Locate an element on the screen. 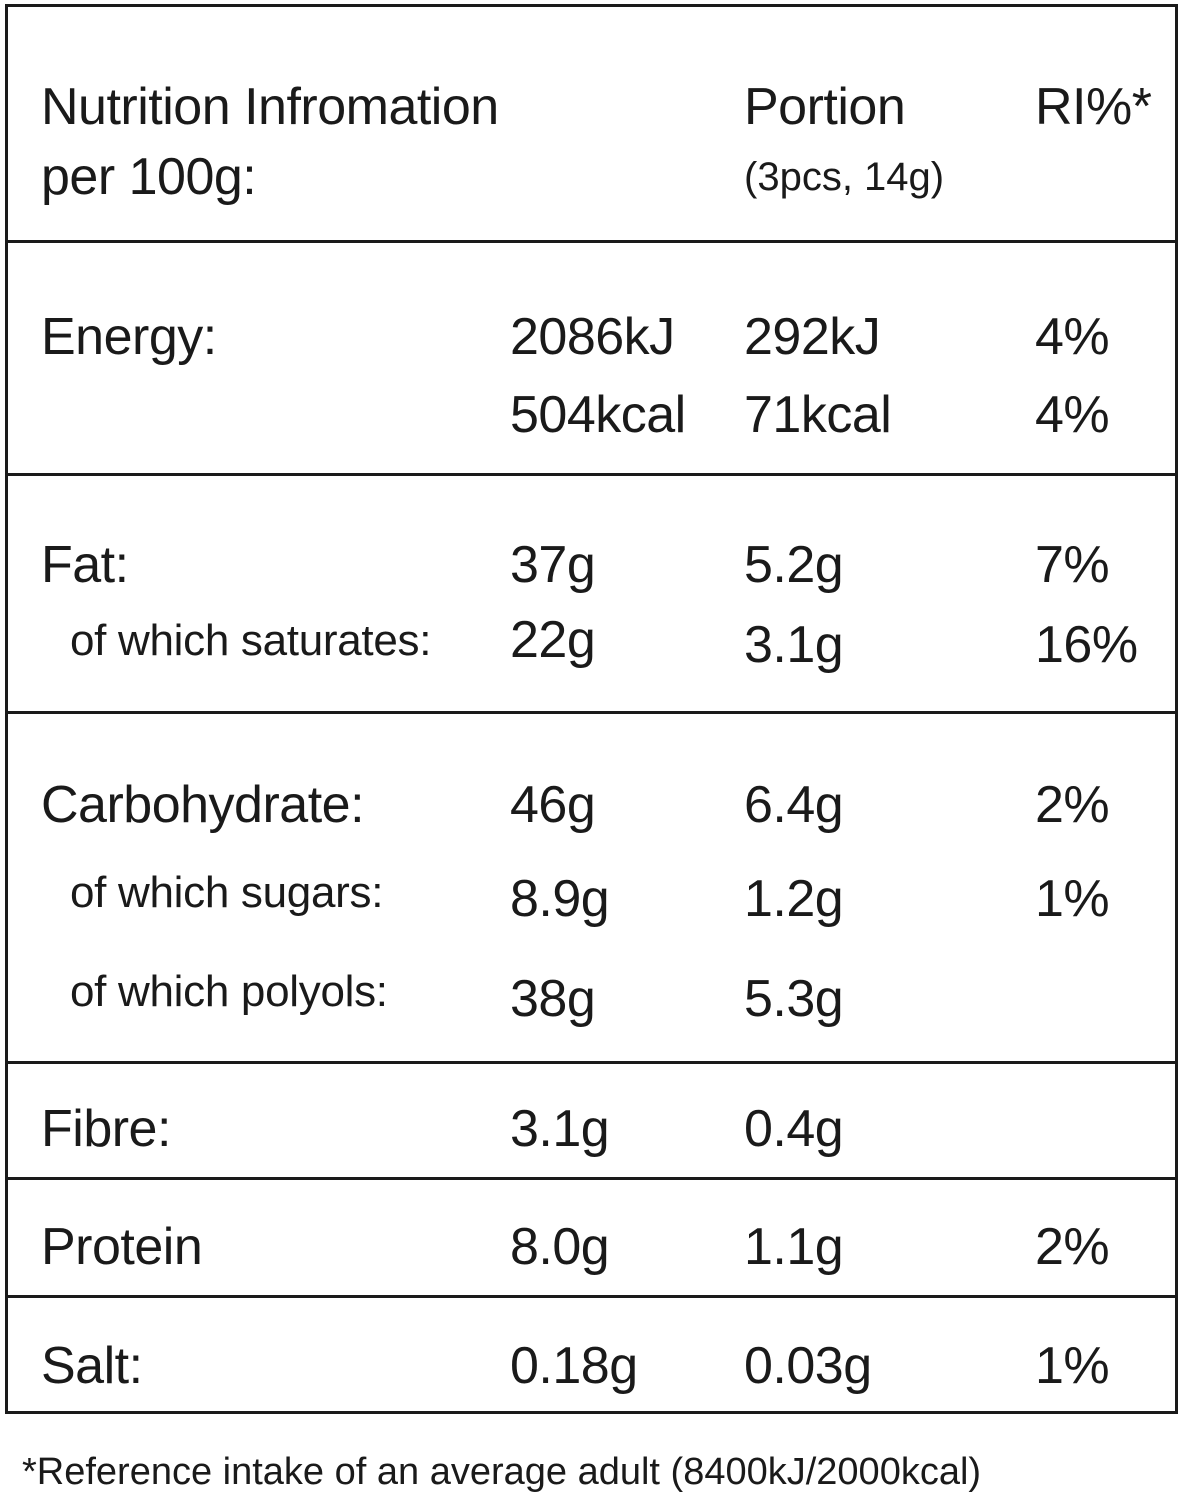 Image resolution: width=1184 pixels, height=1500 pixels. energy-label: Energy: is located at coordinates (129, 337).